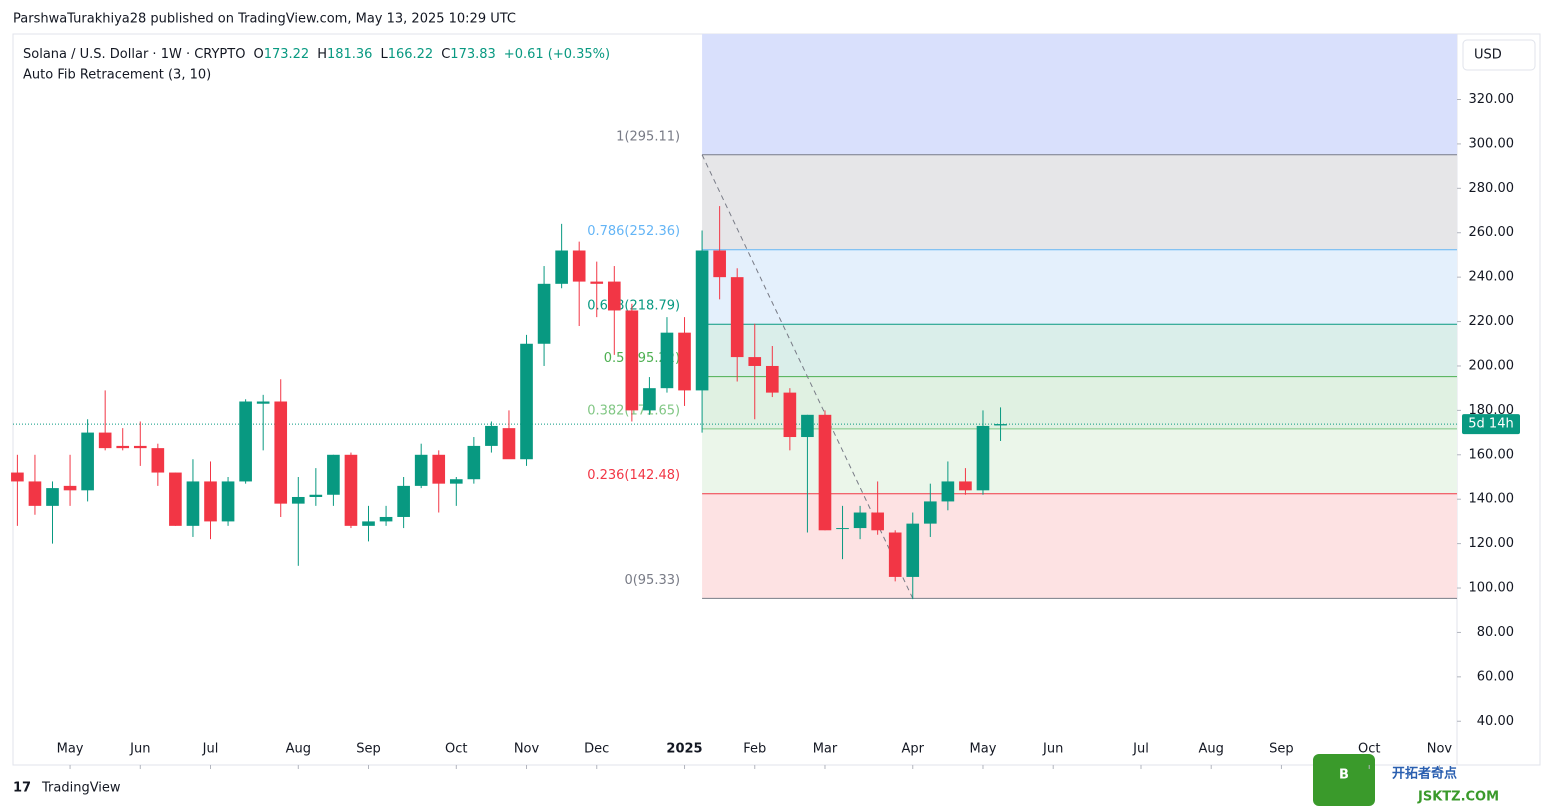  Describe the element at coordinates (596, 749) in the screenshot. I see `x-tick-label: Dec` at that location.